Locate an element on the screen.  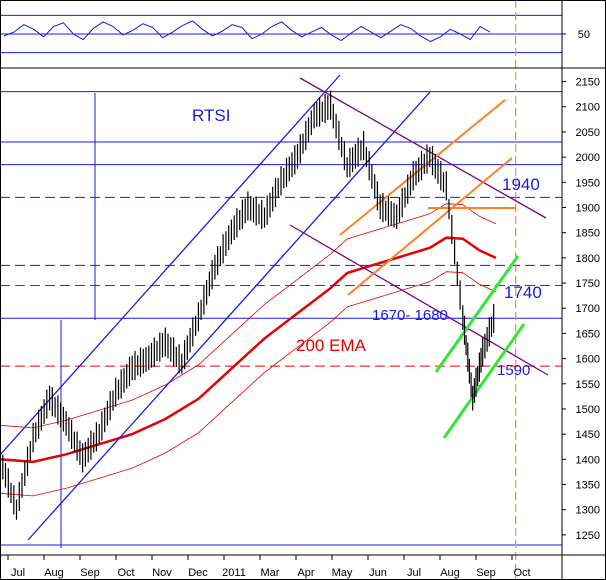
oscillator-panel: 50 is located at coordinates (295, 34).